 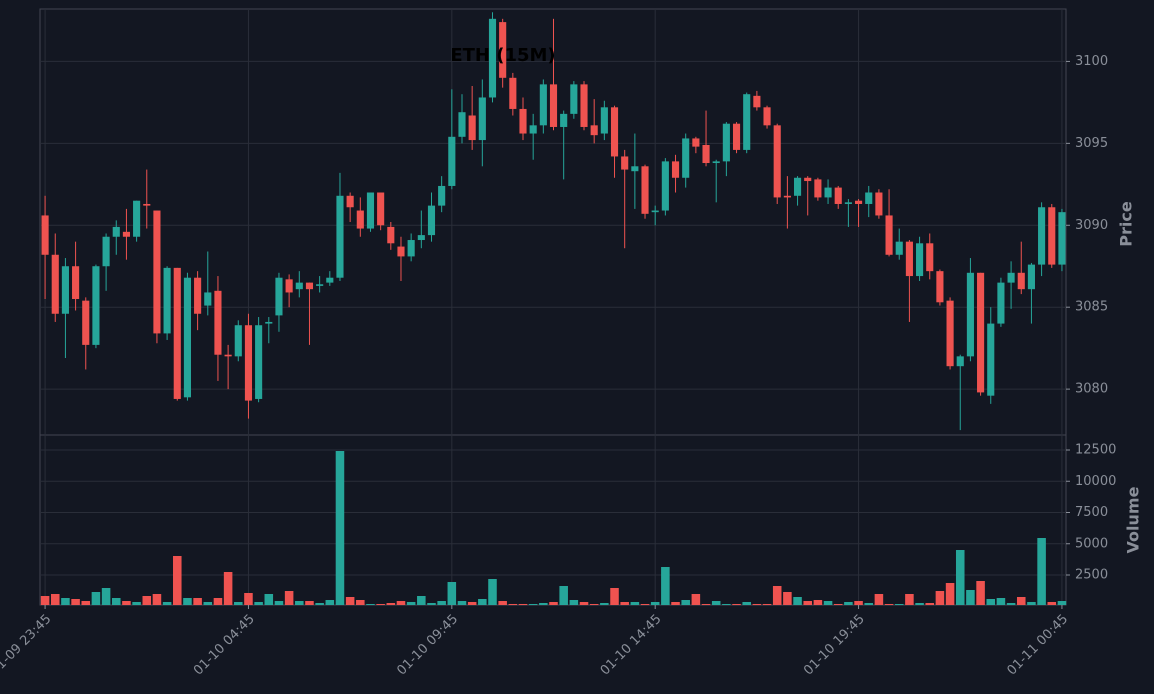 I want to click on x-tick-label: 01-11 00:45, so click(x=1038, y=645).